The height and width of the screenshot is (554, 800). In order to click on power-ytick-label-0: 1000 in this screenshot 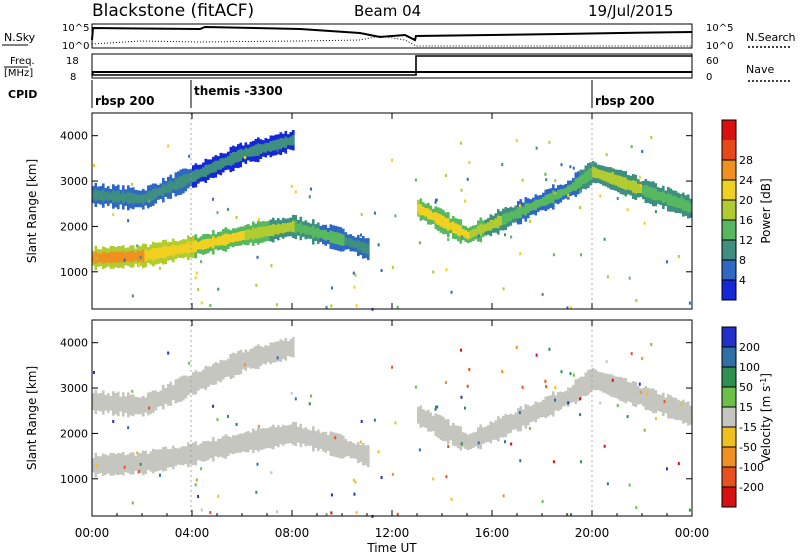, I will do `click(74, 272)`.